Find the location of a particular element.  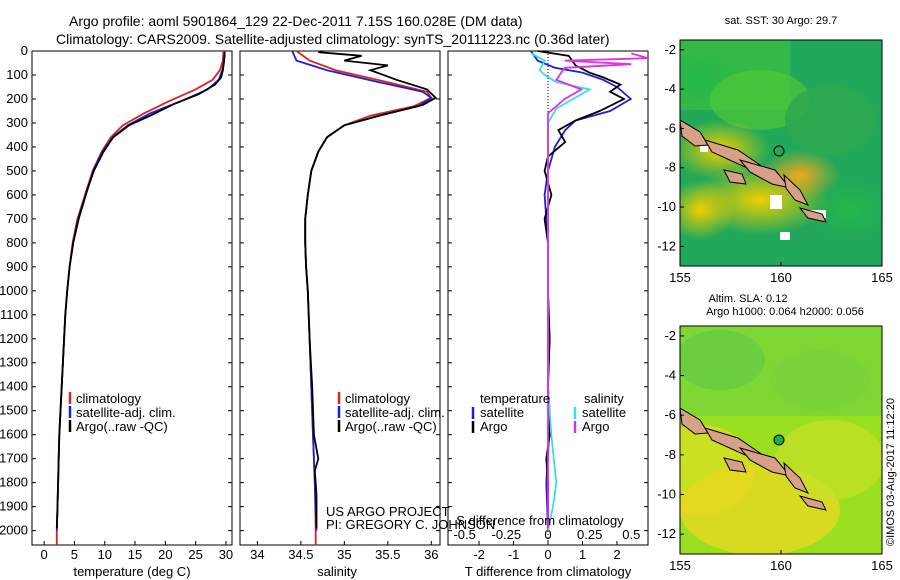

sla-map-title-line1: Altim. SLA: 0.12 is located at coordinates (748, 299).